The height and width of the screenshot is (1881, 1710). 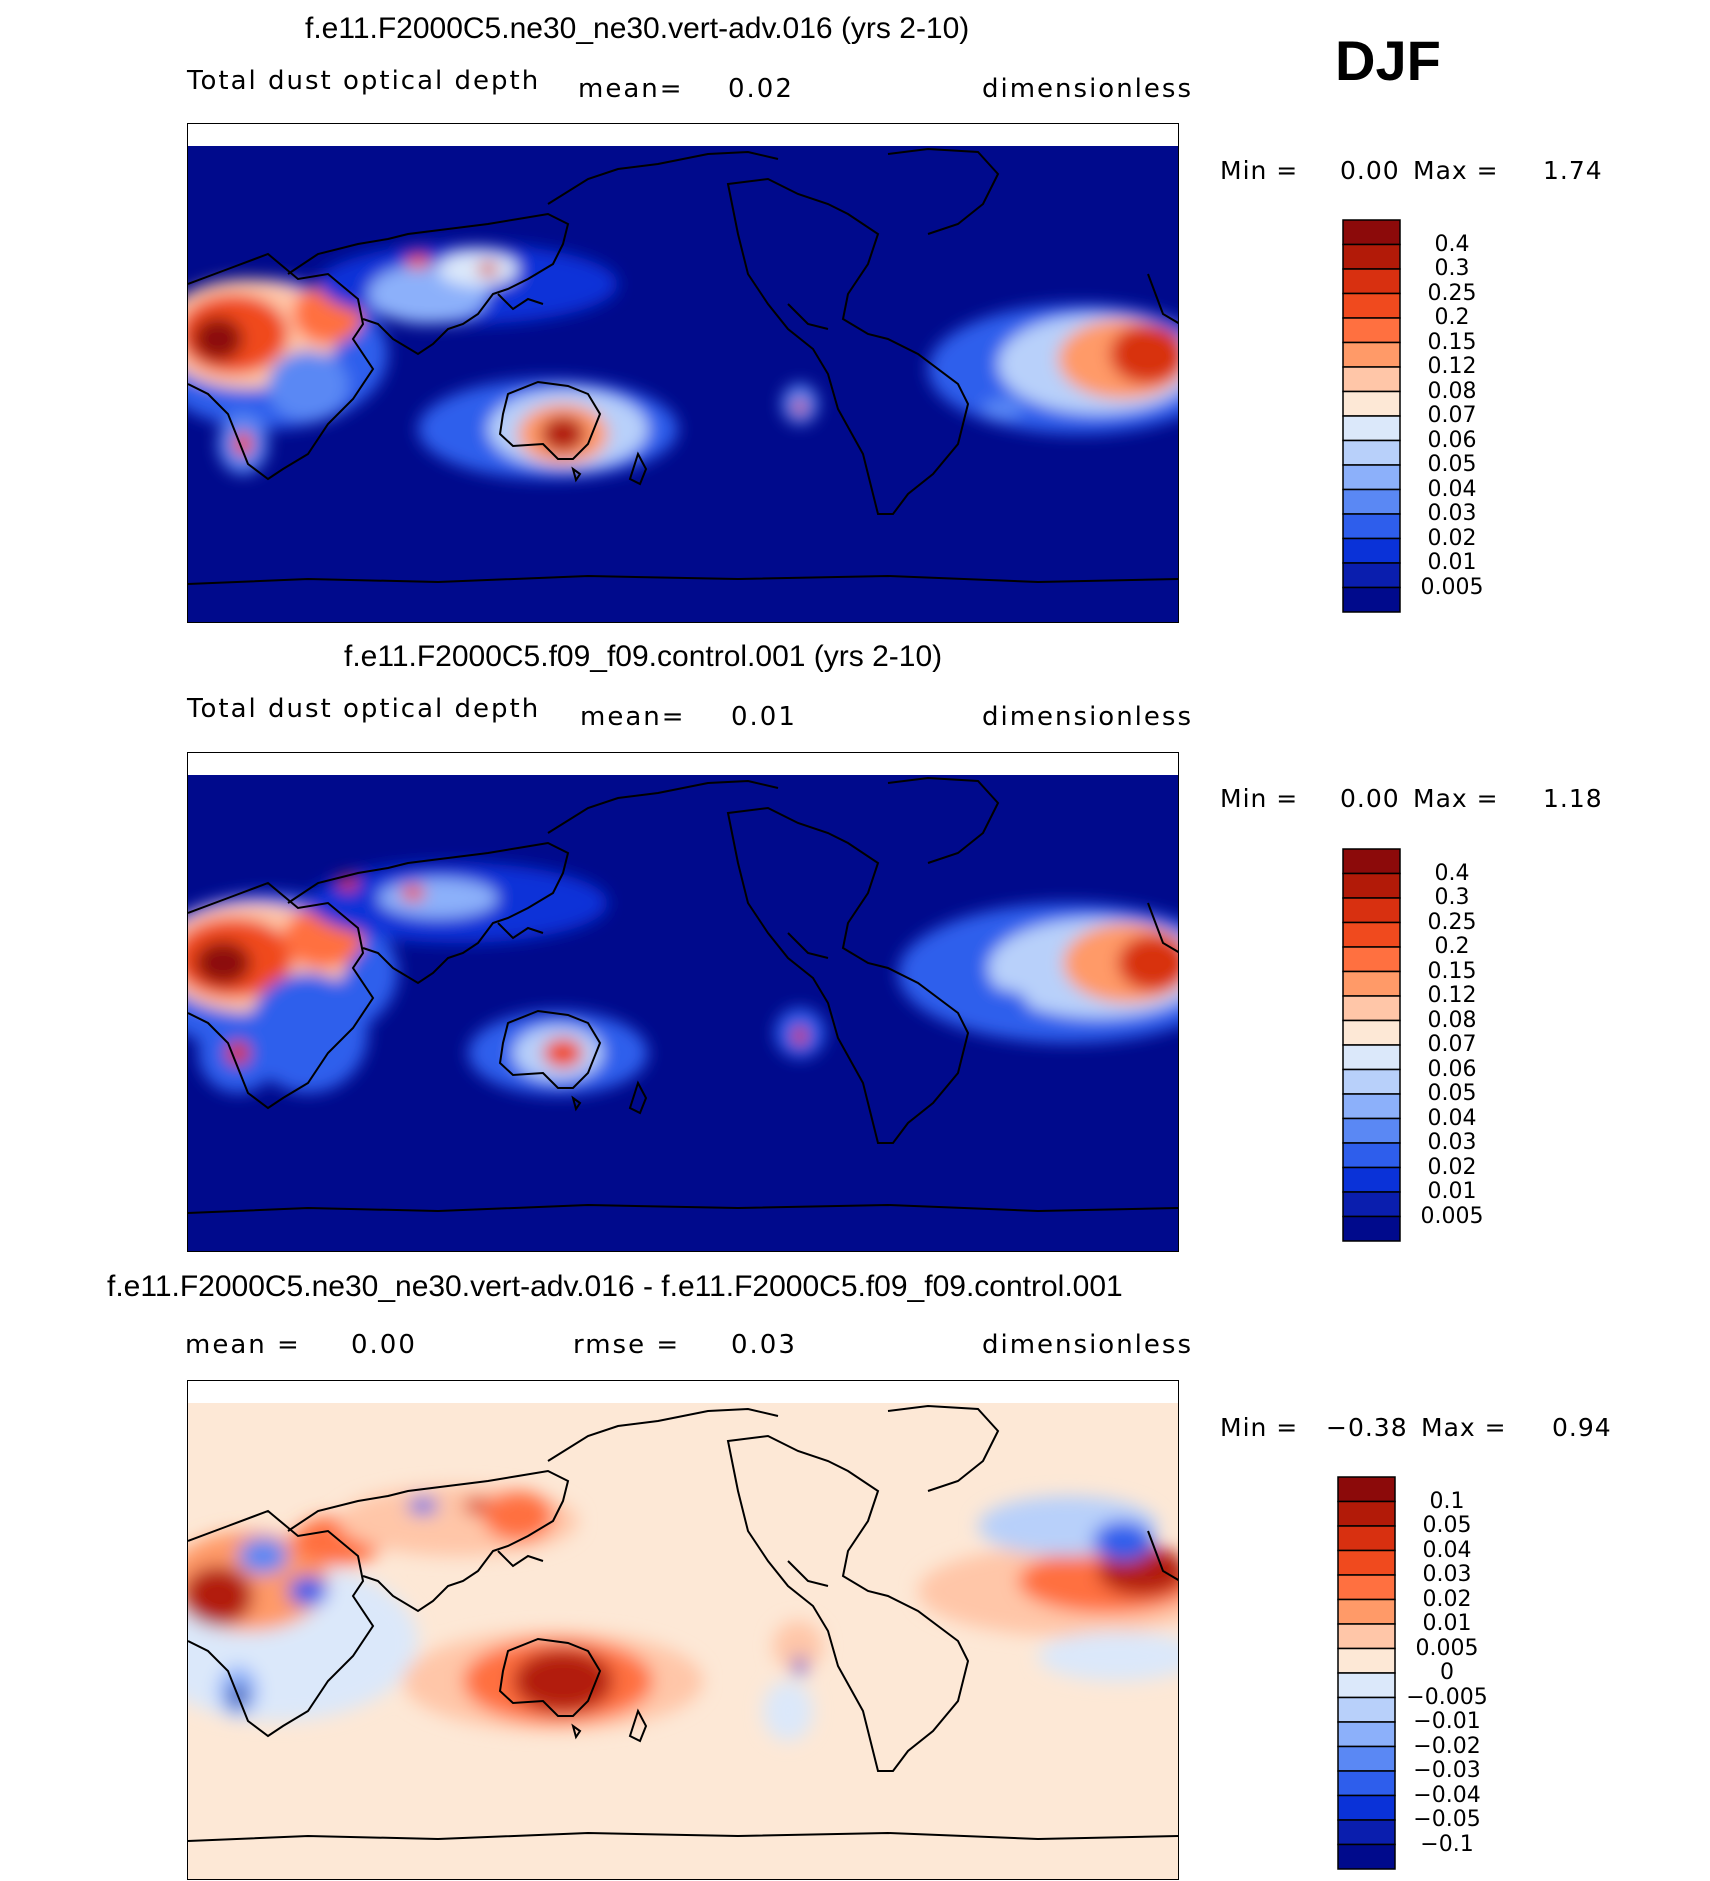 What do you see at coordinates (1447, 1721) in the screenshot?
I see `colorbar-tick-label: −0.01` at bounding box center [1447, 1721].